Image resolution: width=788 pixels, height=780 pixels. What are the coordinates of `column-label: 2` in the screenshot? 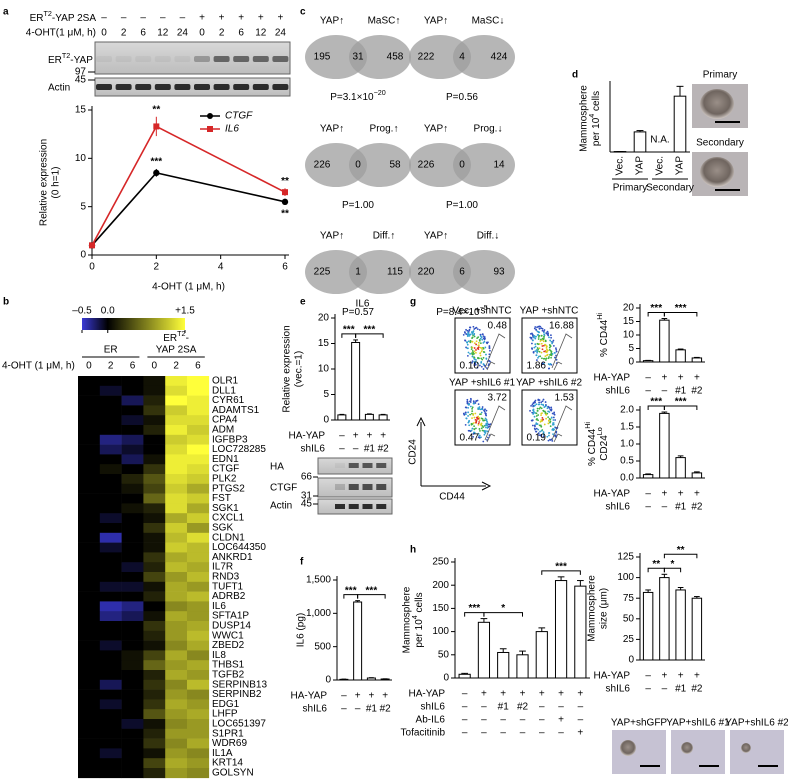 It's located at (176, 366).